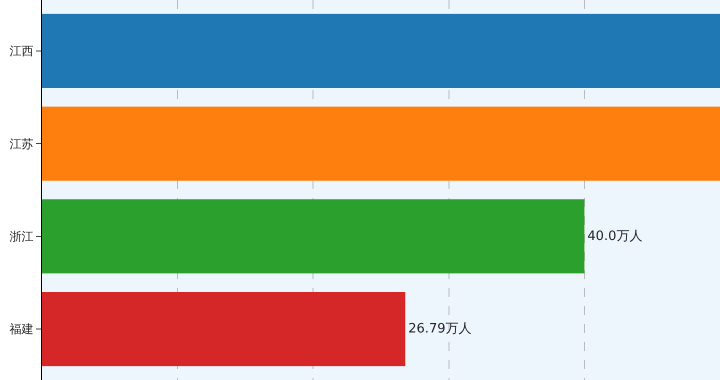 The image size is (720, 380). Describe the element at coordinates (22, 143) in the screenshot. I see `y-tick-label: 江苏` at that location.